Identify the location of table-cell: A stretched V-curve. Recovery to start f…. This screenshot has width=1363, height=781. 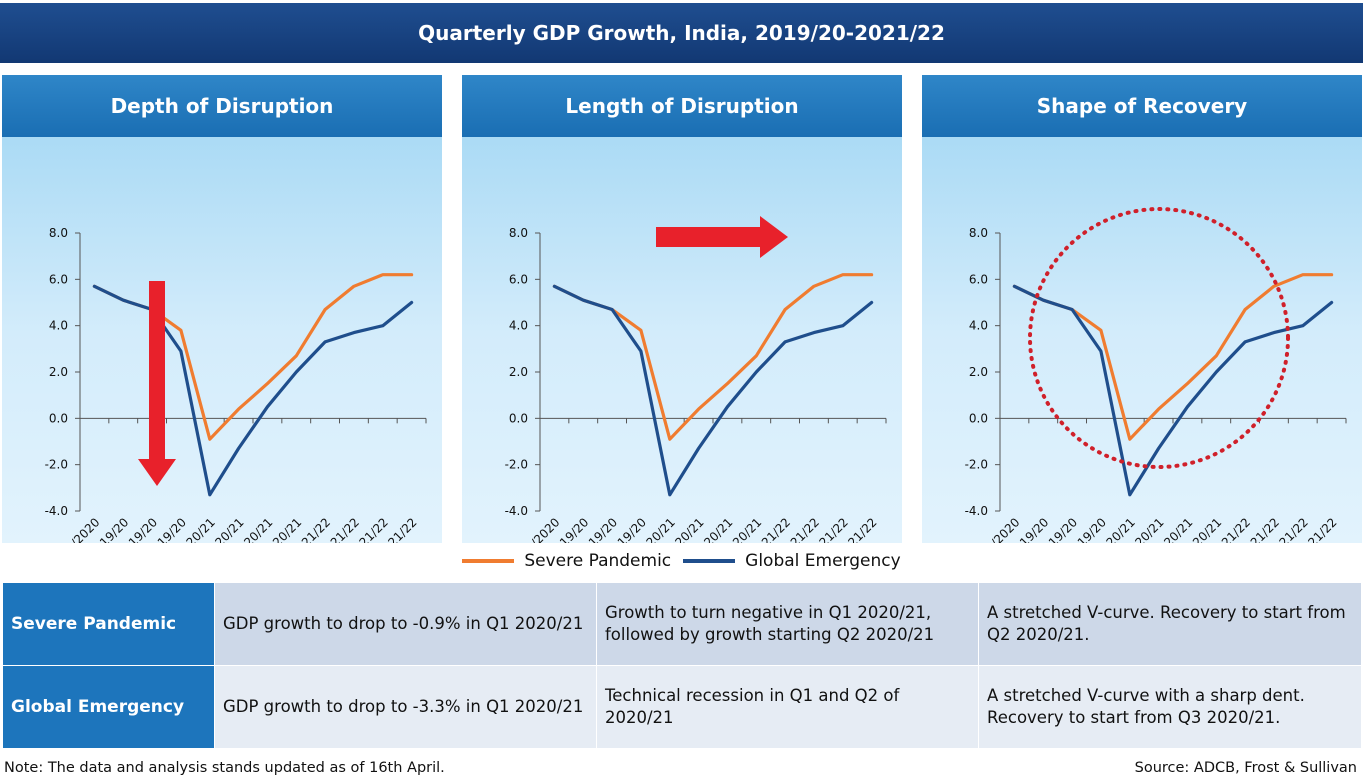
(1170, 624).